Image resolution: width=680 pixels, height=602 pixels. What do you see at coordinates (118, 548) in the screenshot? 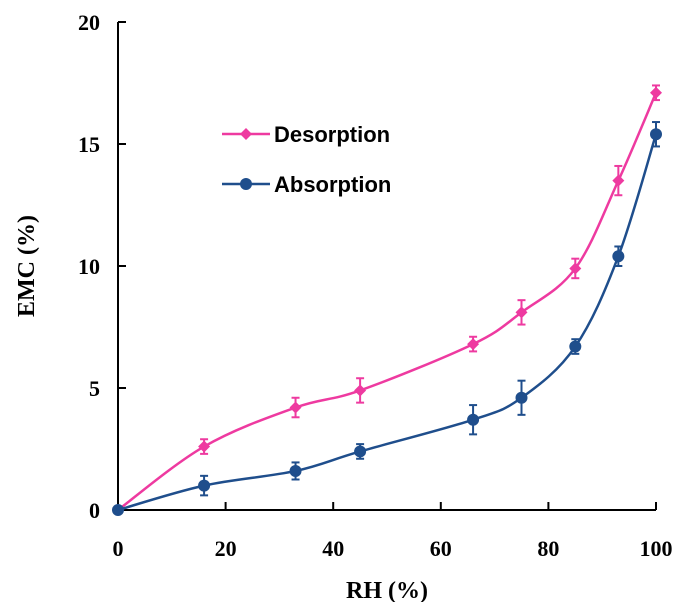
I see `x-tick-label: 0` at bounding box center [118, 548].